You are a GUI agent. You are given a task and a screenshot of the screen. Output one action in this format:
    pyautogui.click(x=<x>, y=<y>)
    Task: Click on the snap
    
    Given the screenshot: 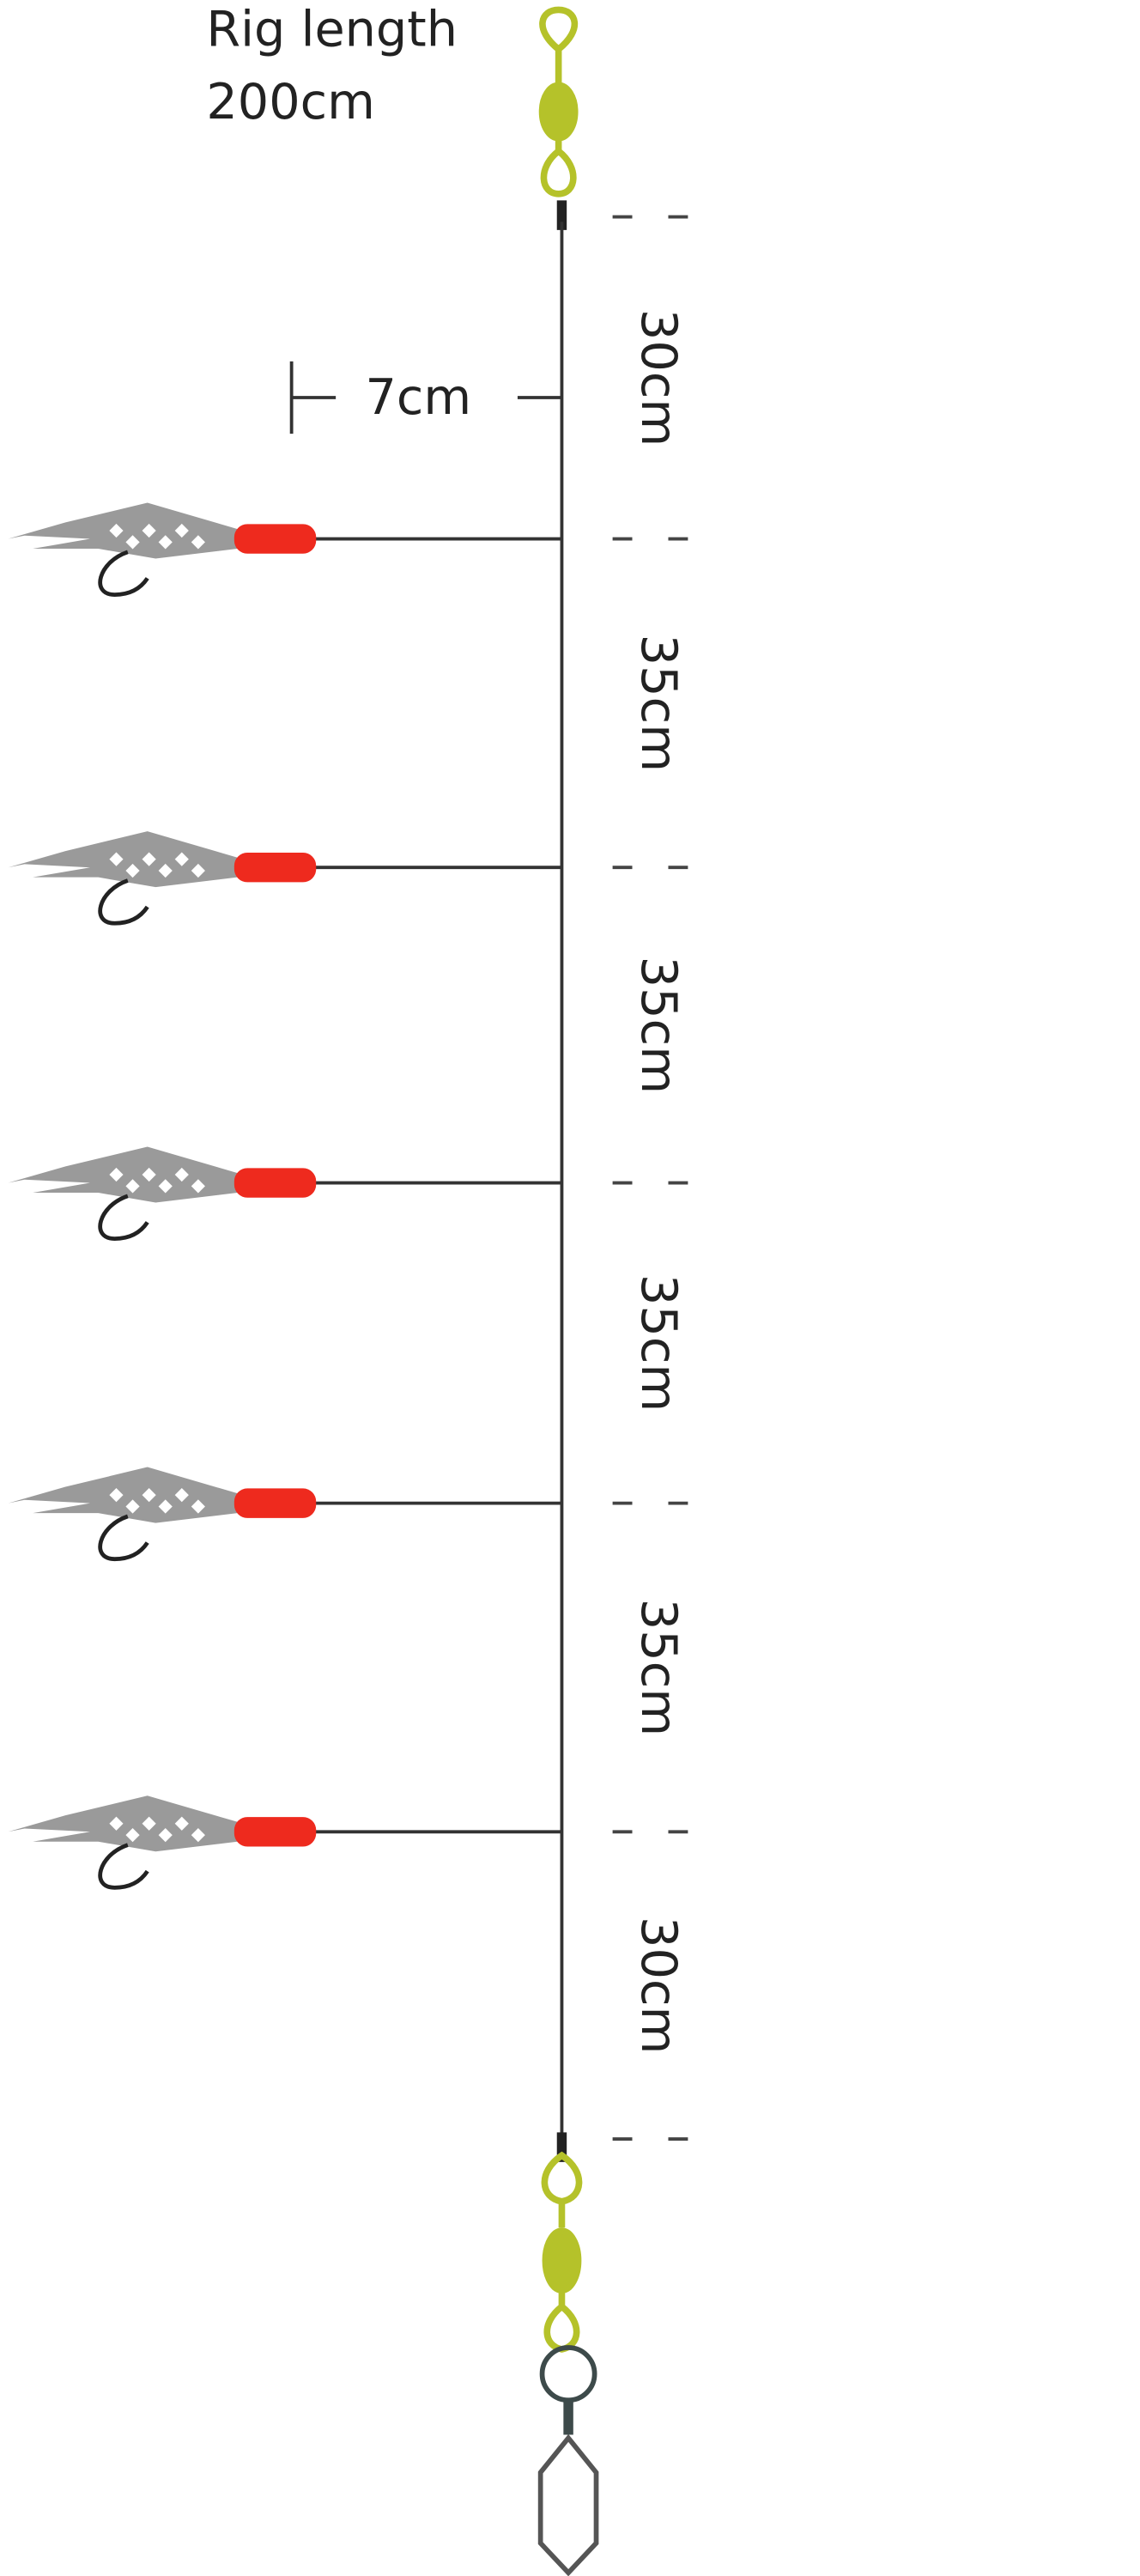 What is the action you would take?
    pyautogui.click(x=568, y=2460)
    